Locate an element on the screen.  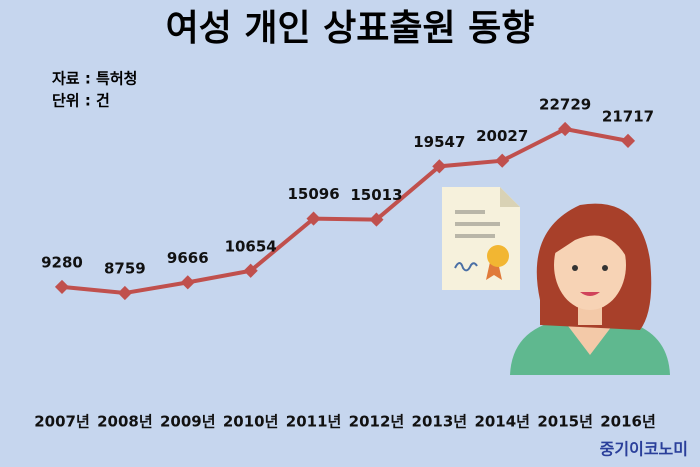
x-tick-label: 2008년 is located at coordinates (125, 422).